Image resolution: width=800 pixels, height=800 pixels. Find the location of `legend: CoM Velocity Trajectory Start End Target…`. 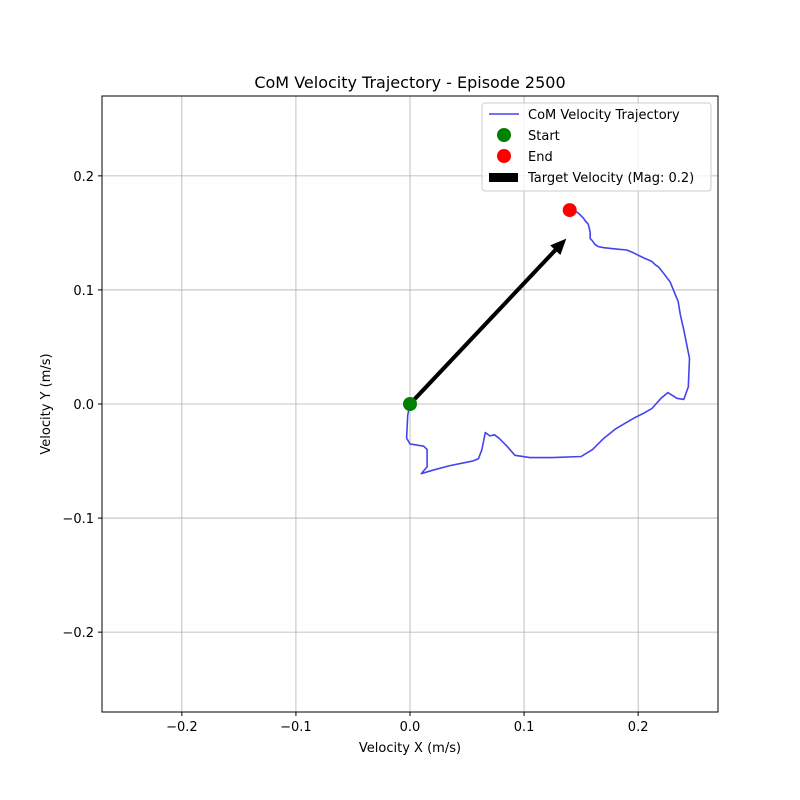

legend: CoM Velocity Trajectory Start End Target… is located at coordinates (596, 147).